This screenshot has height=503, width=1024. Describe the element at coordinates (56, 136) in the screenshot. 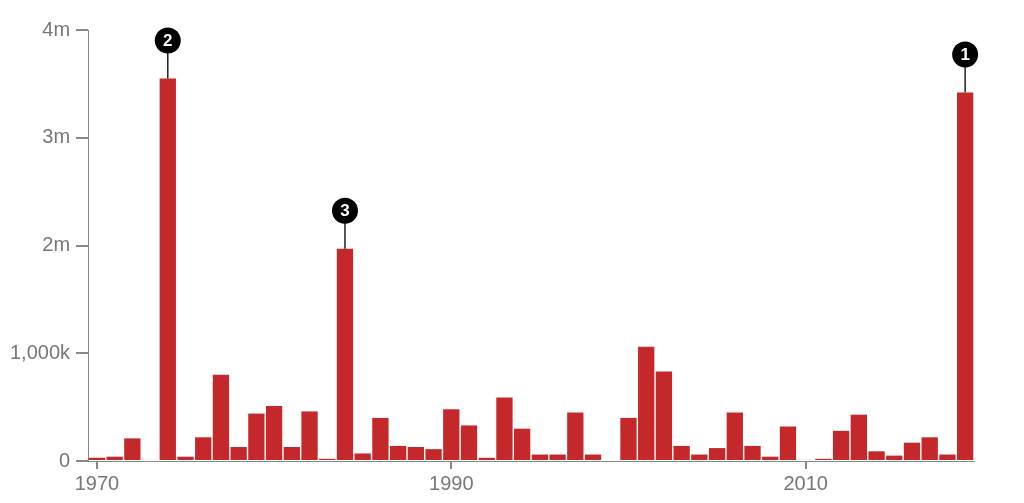

I see `y-tick-label: 3m` at that location.